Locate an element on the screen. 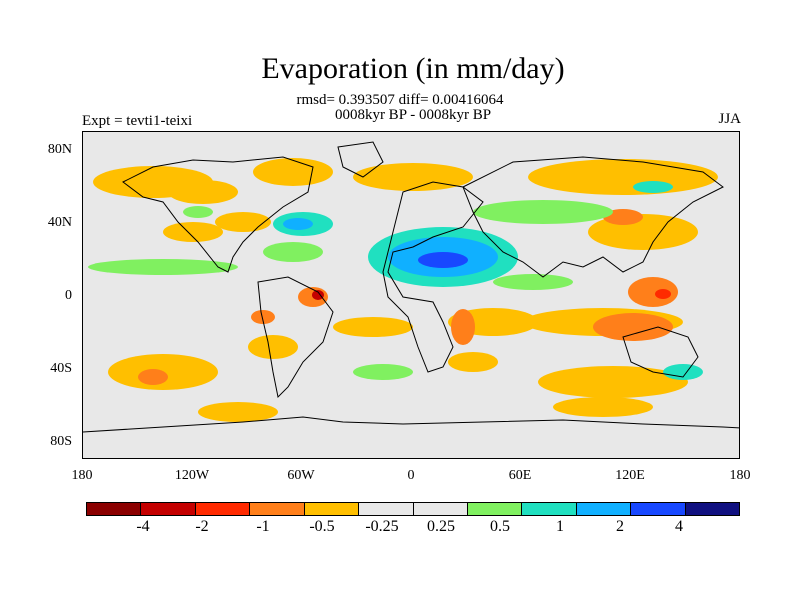 The image size is (800, 600). colorbar-label: -2 is located at coordinates (202, 526).